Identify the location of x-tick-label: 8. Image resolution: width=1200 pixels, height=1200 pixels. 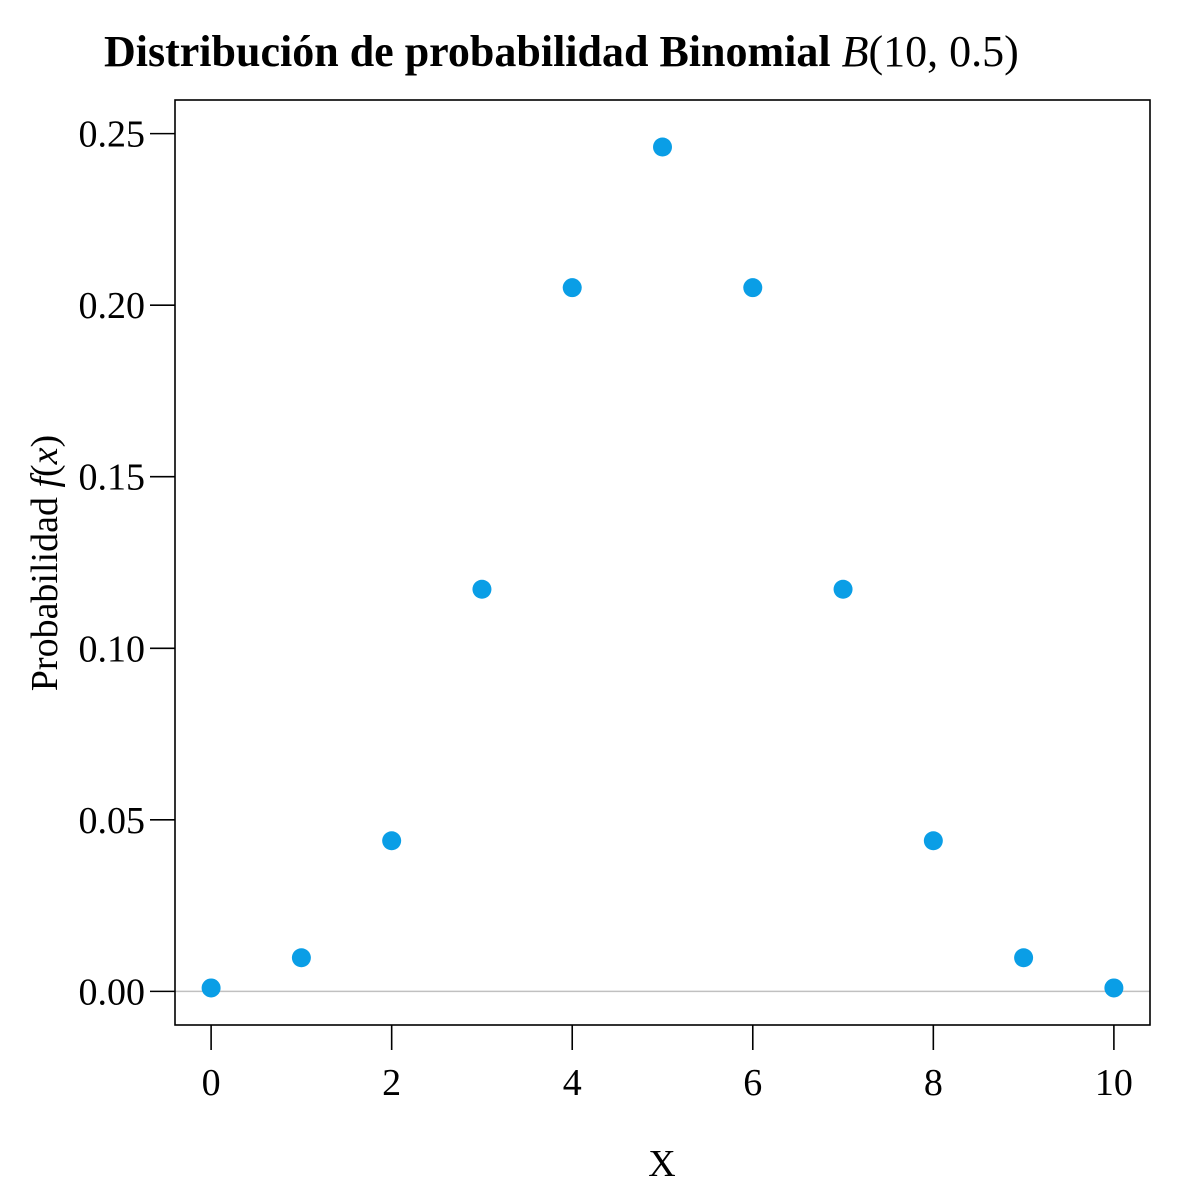
(933, 1083).